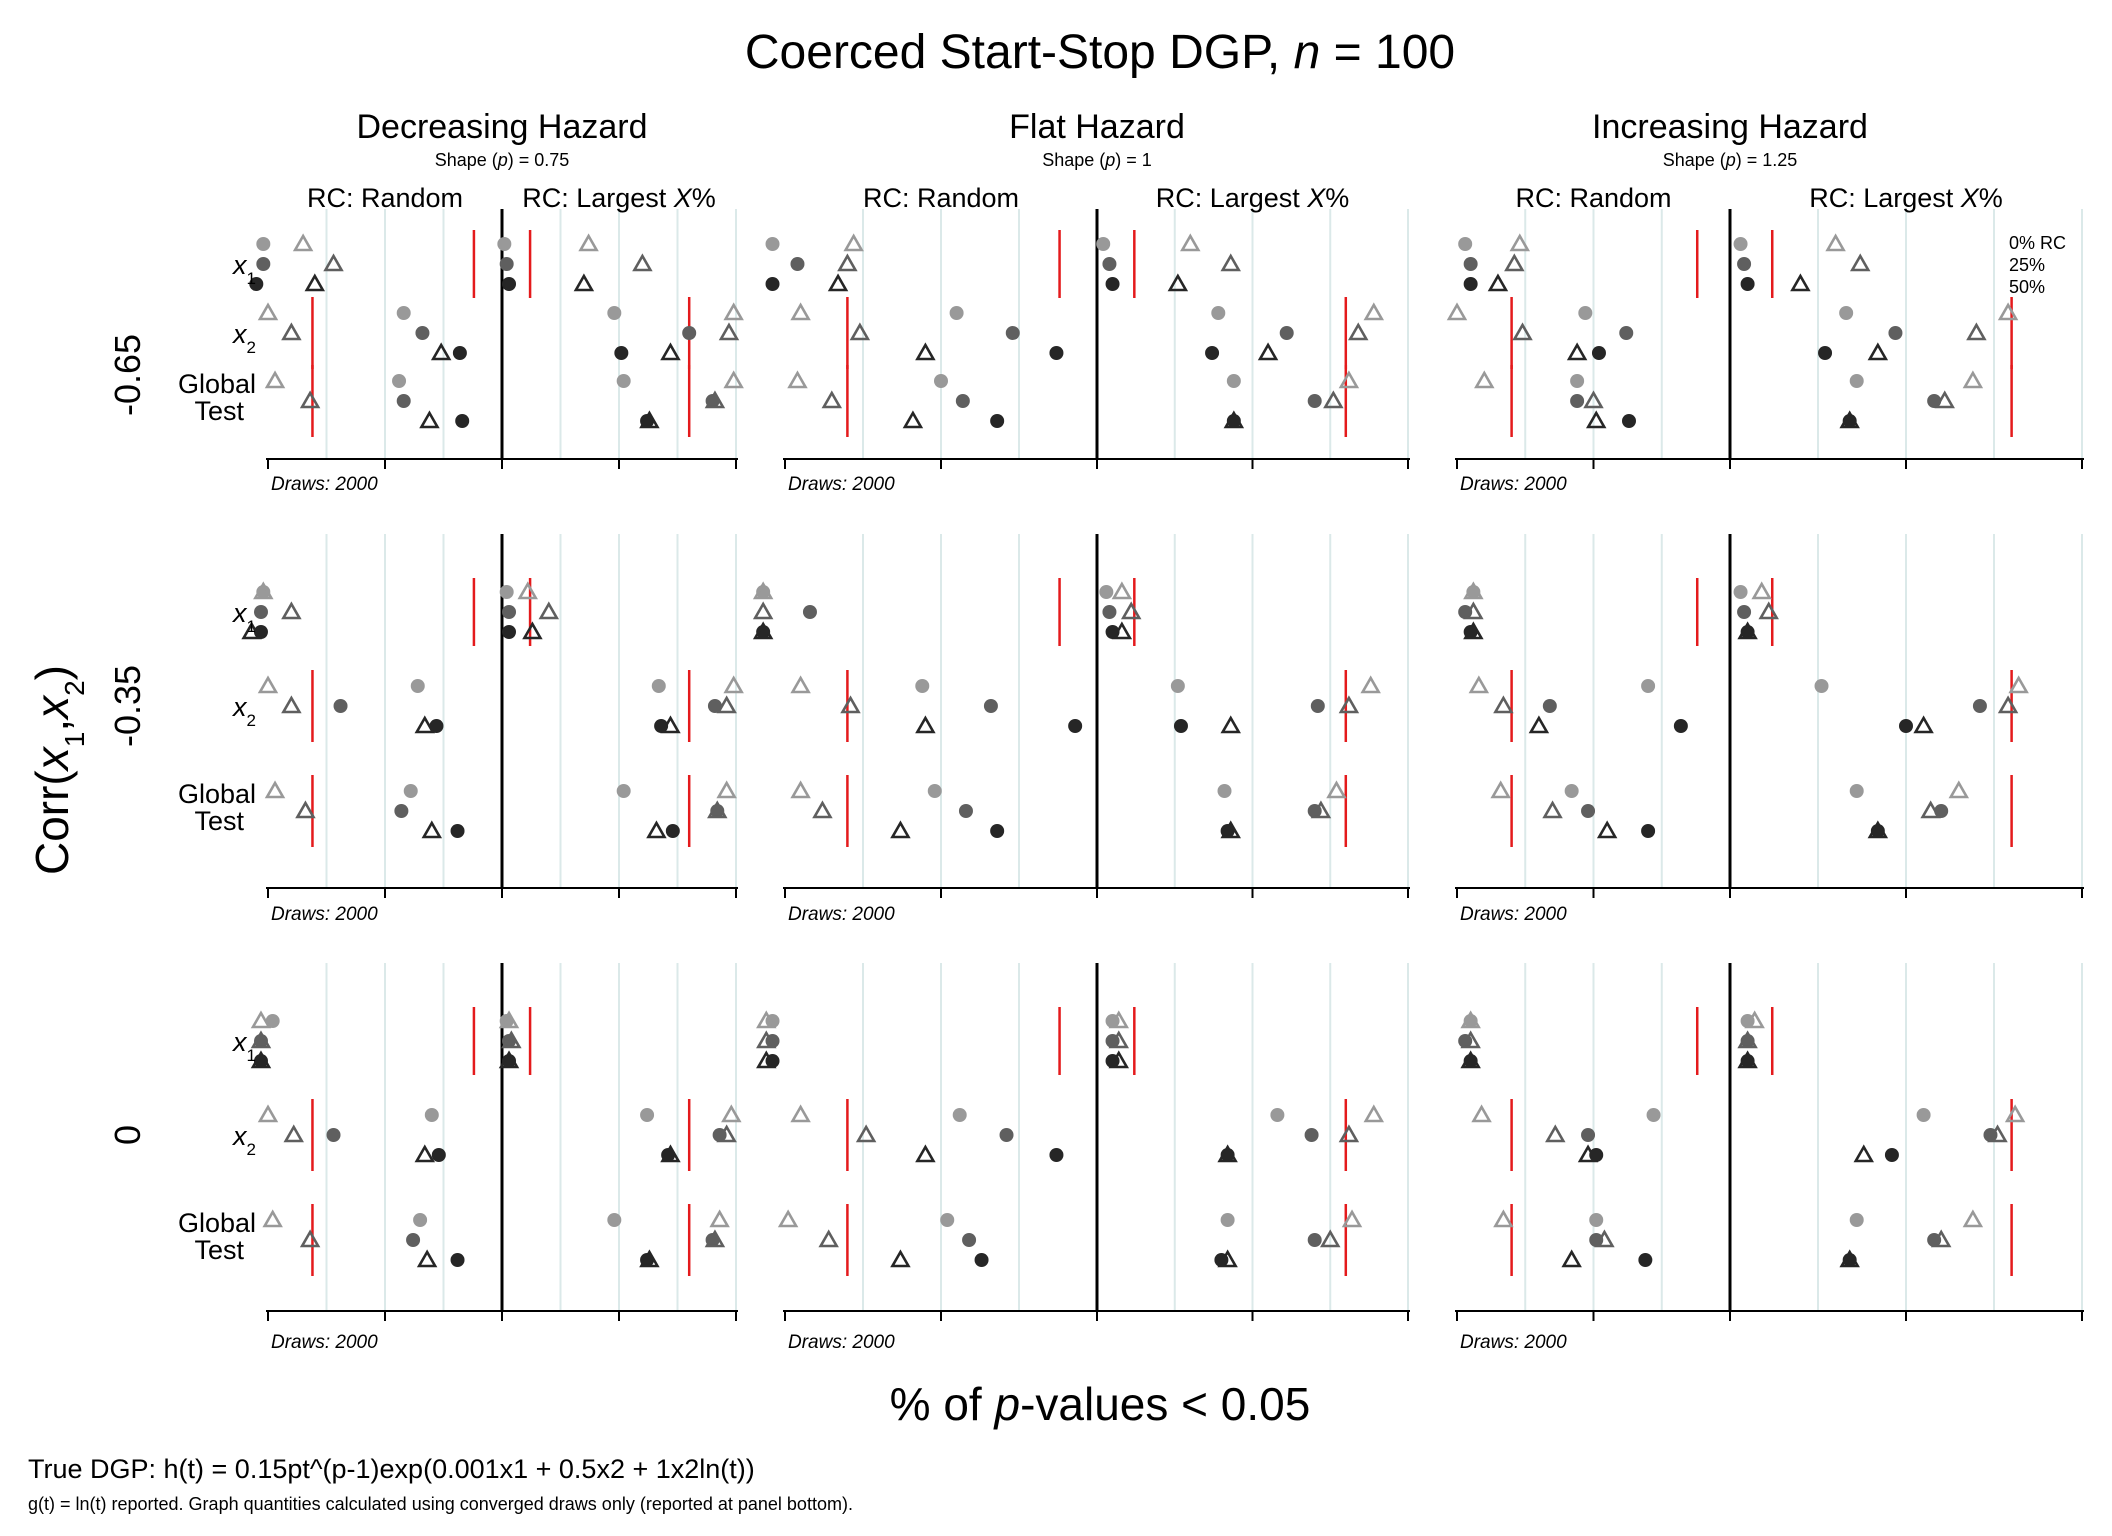  I want to click on x-axis-title-italic: p, so click(1006, 1404).